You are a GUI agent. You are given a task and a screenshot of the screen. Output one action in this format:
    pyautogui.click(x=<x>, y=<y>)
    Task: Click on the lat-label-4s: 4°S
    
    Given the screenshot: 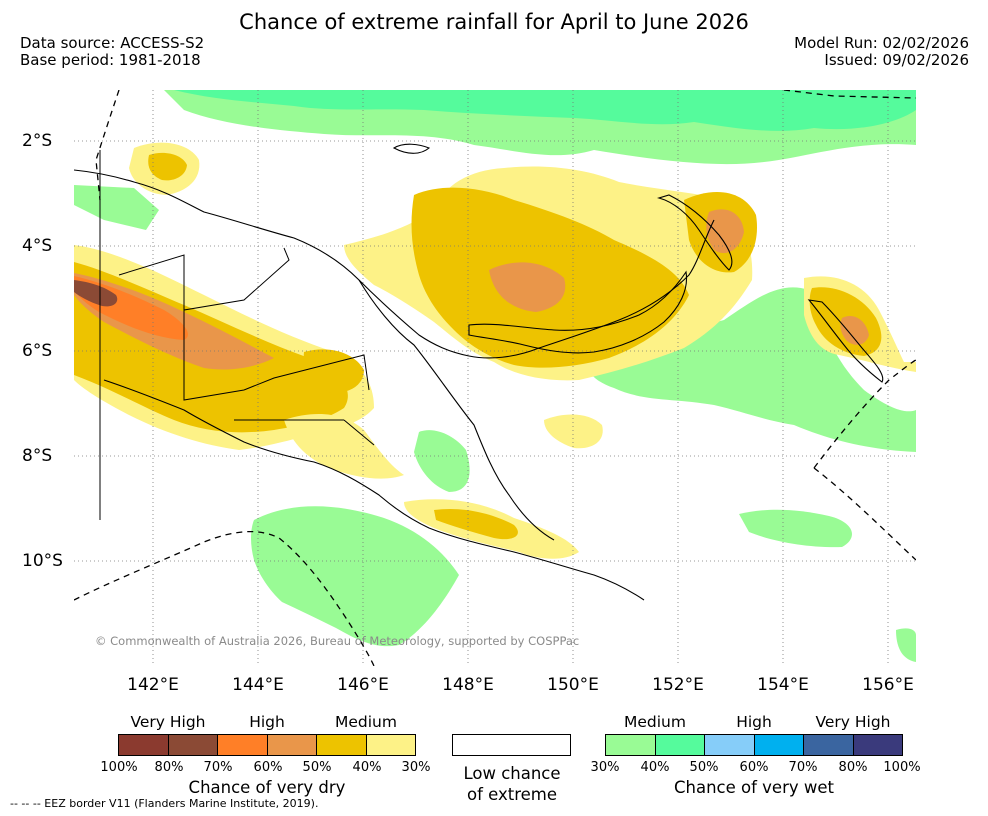 What is the action you would take?
    pyautogui.click(x=37, y=246)
    